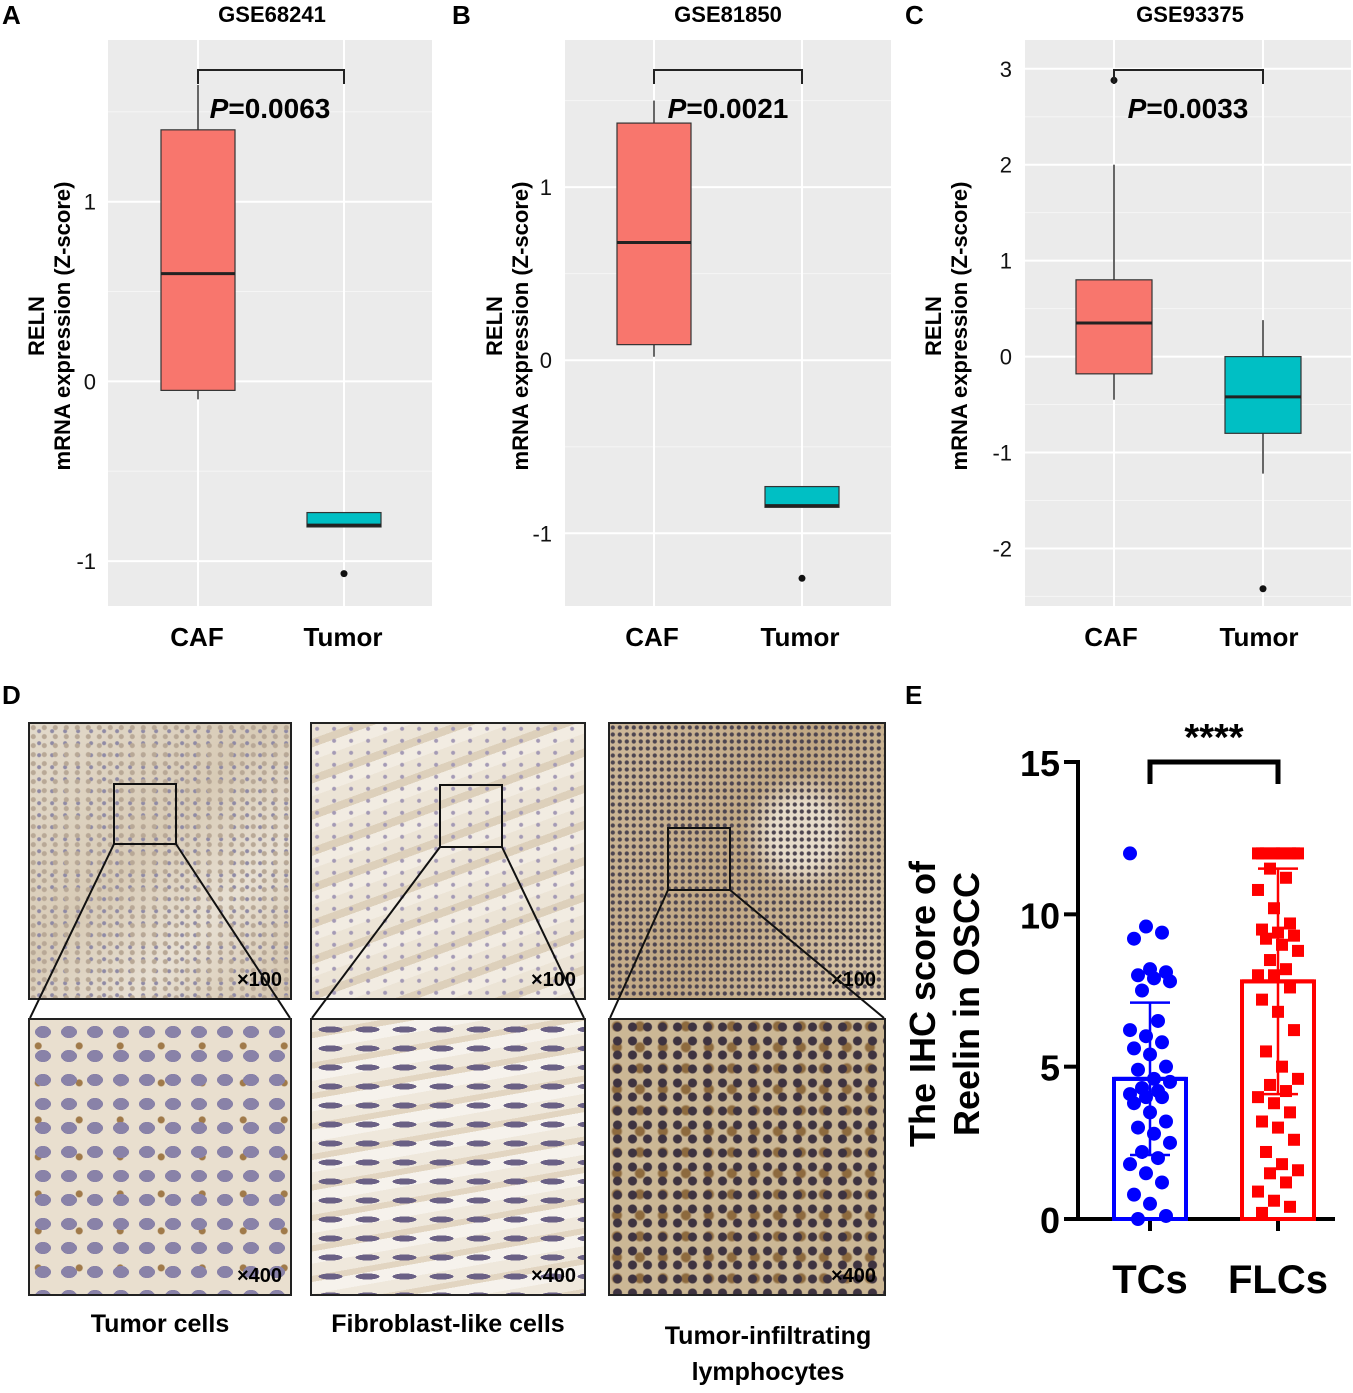 This screenshot has height=1393, width=1353. What do you see at coordinates (11, 15) in the screenshot?
I see `panel-letter-a: A` at bounding box center [11, 15].